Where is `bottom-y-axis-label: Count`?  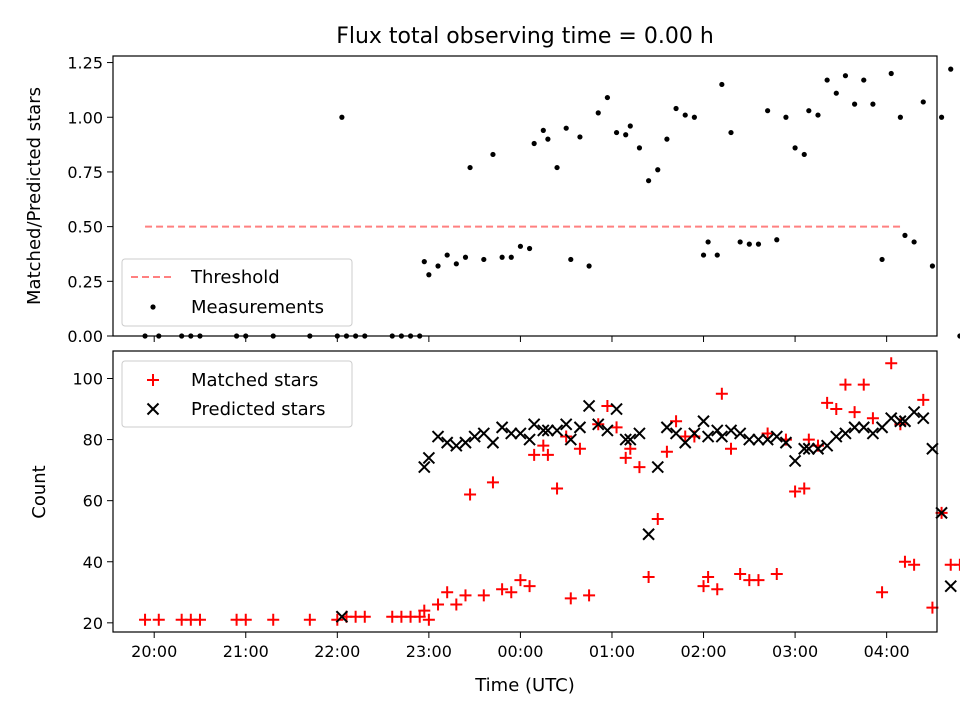 bottom-y-axis-label: Count is located at coordinates (39, 491).